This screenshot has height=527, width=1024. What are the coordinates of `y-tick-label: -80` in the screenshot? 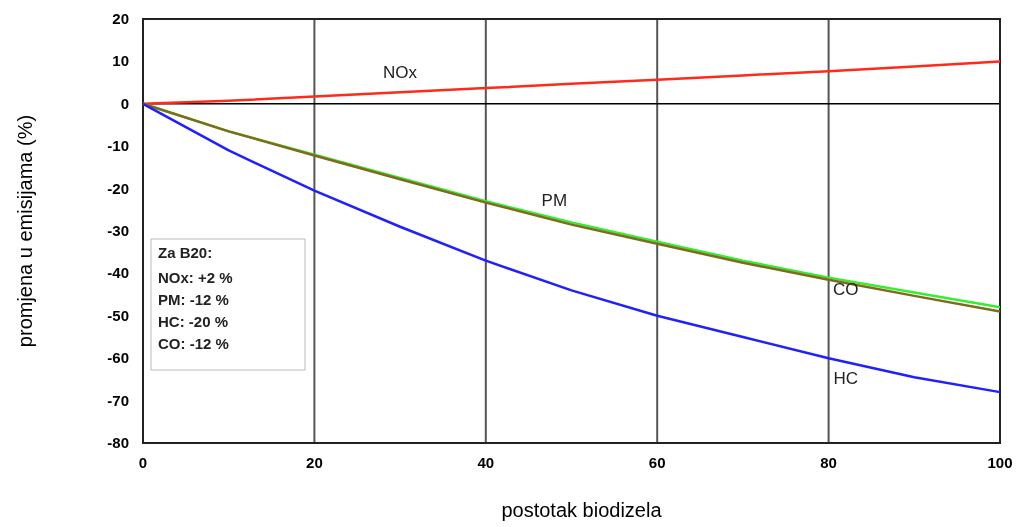 It's located at (118, 442).